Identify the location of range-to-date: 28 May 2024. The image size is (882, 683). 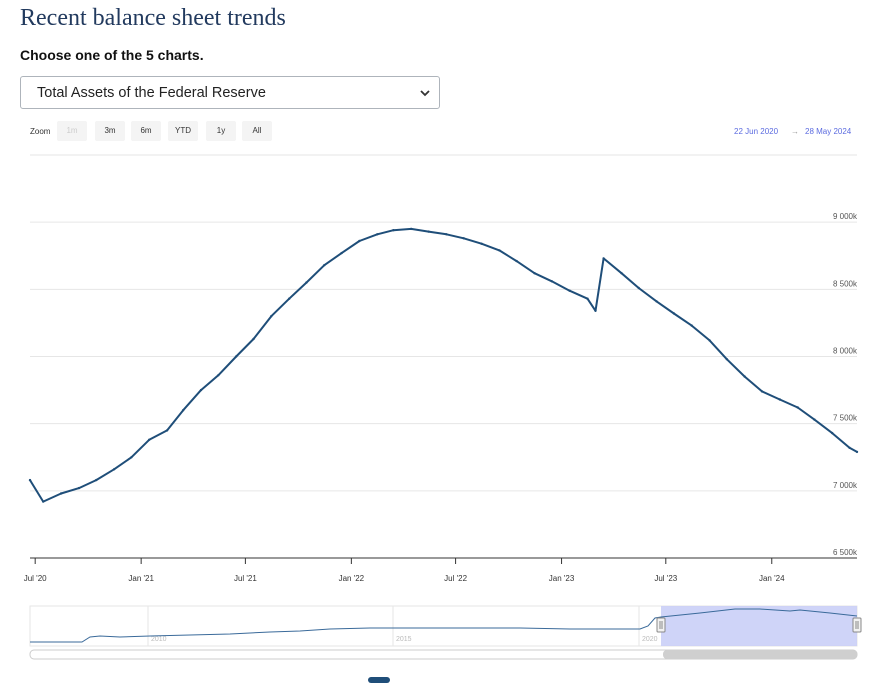
(828, 131).